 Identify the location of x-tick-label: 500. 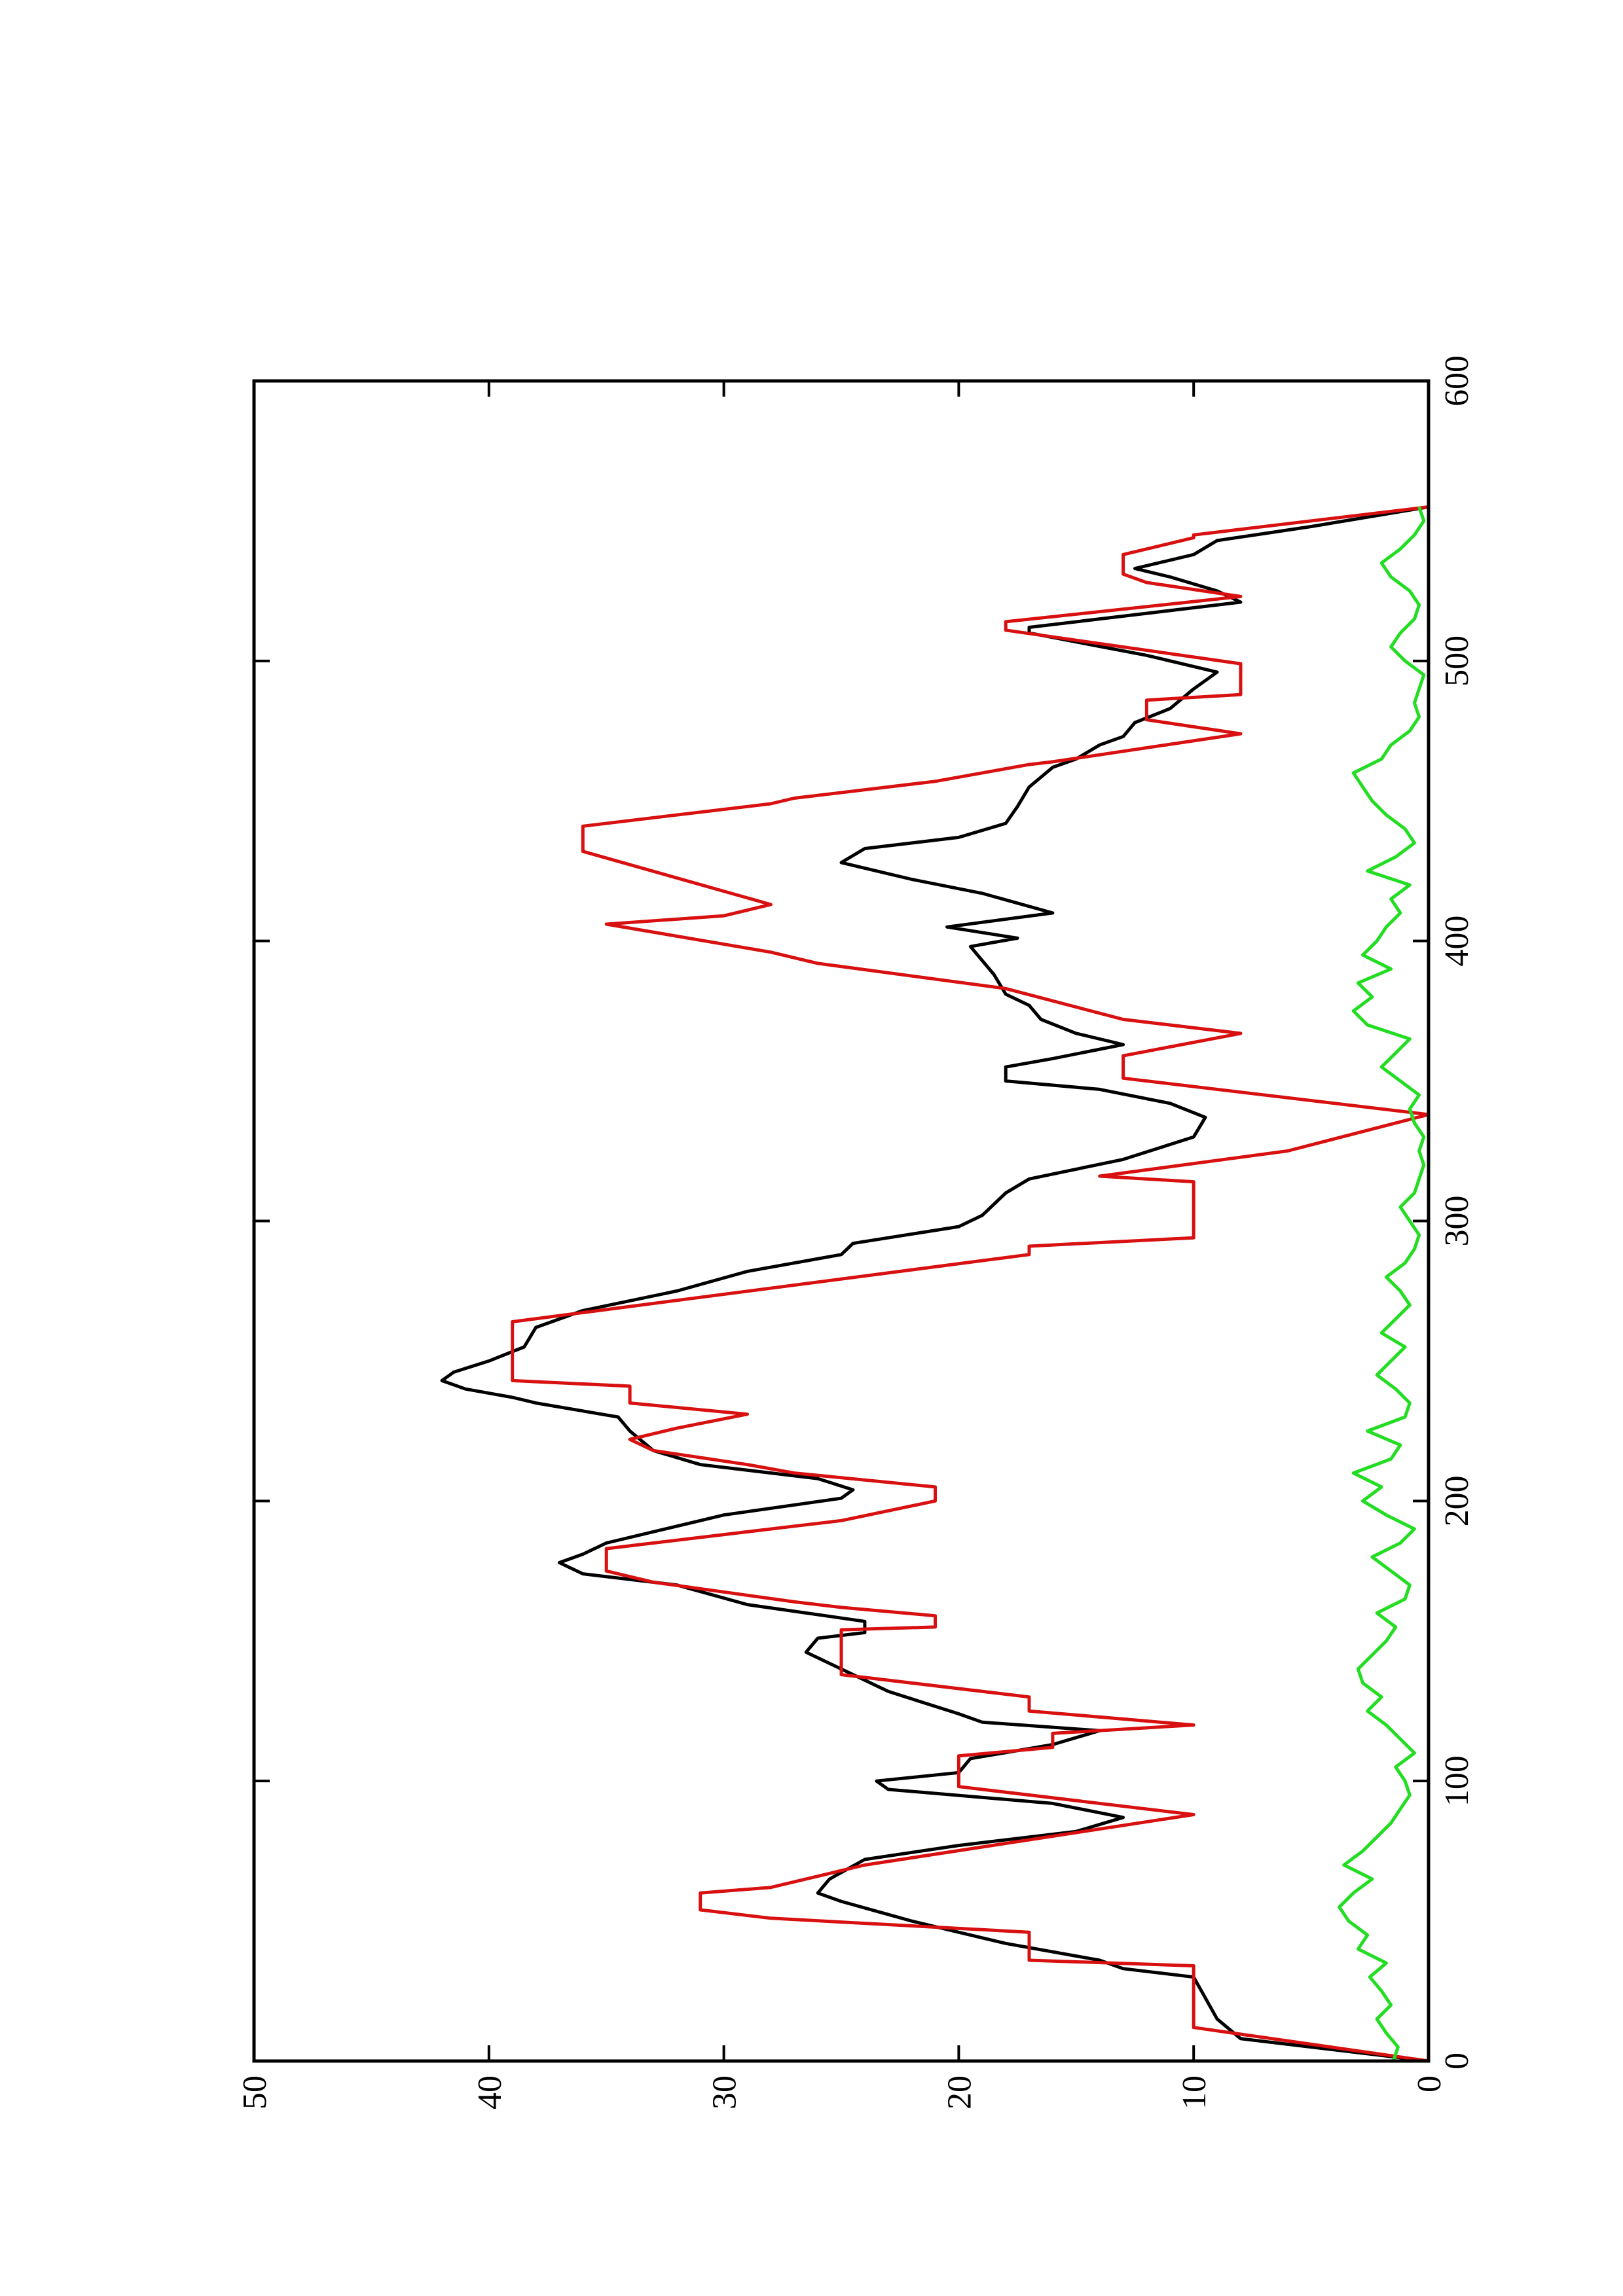
(1457, 661).